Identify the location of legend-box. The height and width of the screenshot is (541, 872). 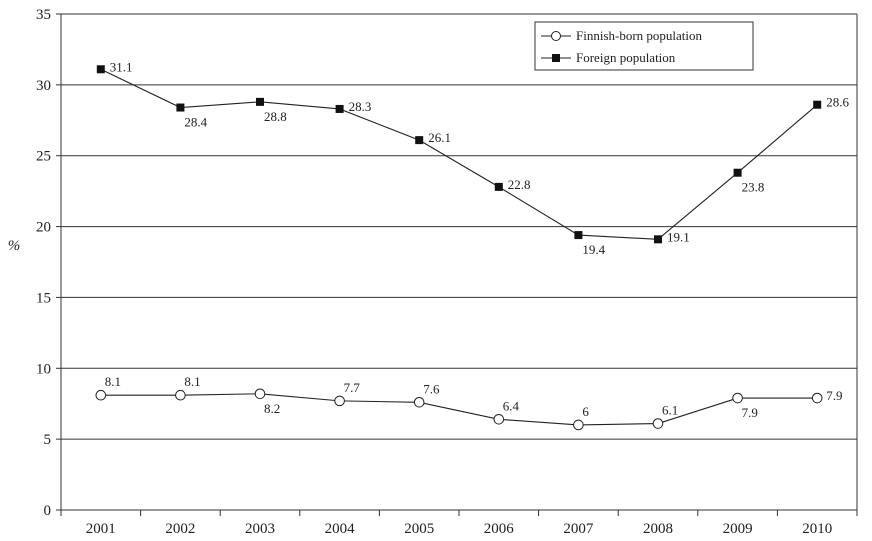
(644, 46).